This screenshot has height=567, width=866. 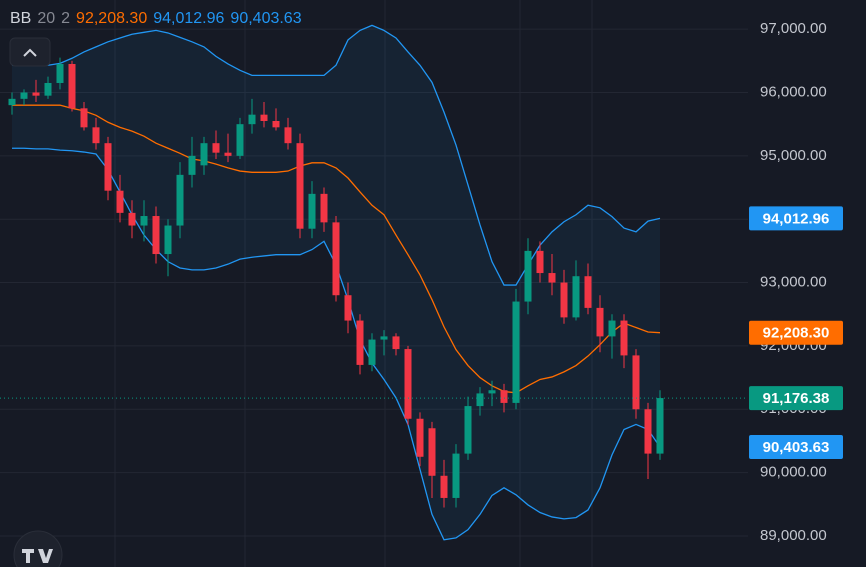 What do you see at coordinates (265, 18) in the screenshot?
I see `legend-item: 90,403.63` at bounding box center [265, 18].